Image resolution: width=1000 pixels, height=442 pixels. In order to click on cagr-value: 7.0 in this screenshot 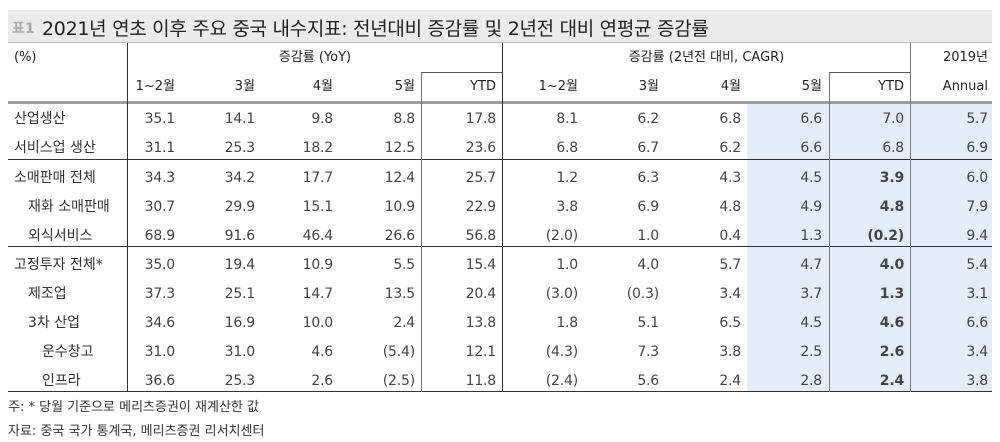, I will do `click(893, 119)`.